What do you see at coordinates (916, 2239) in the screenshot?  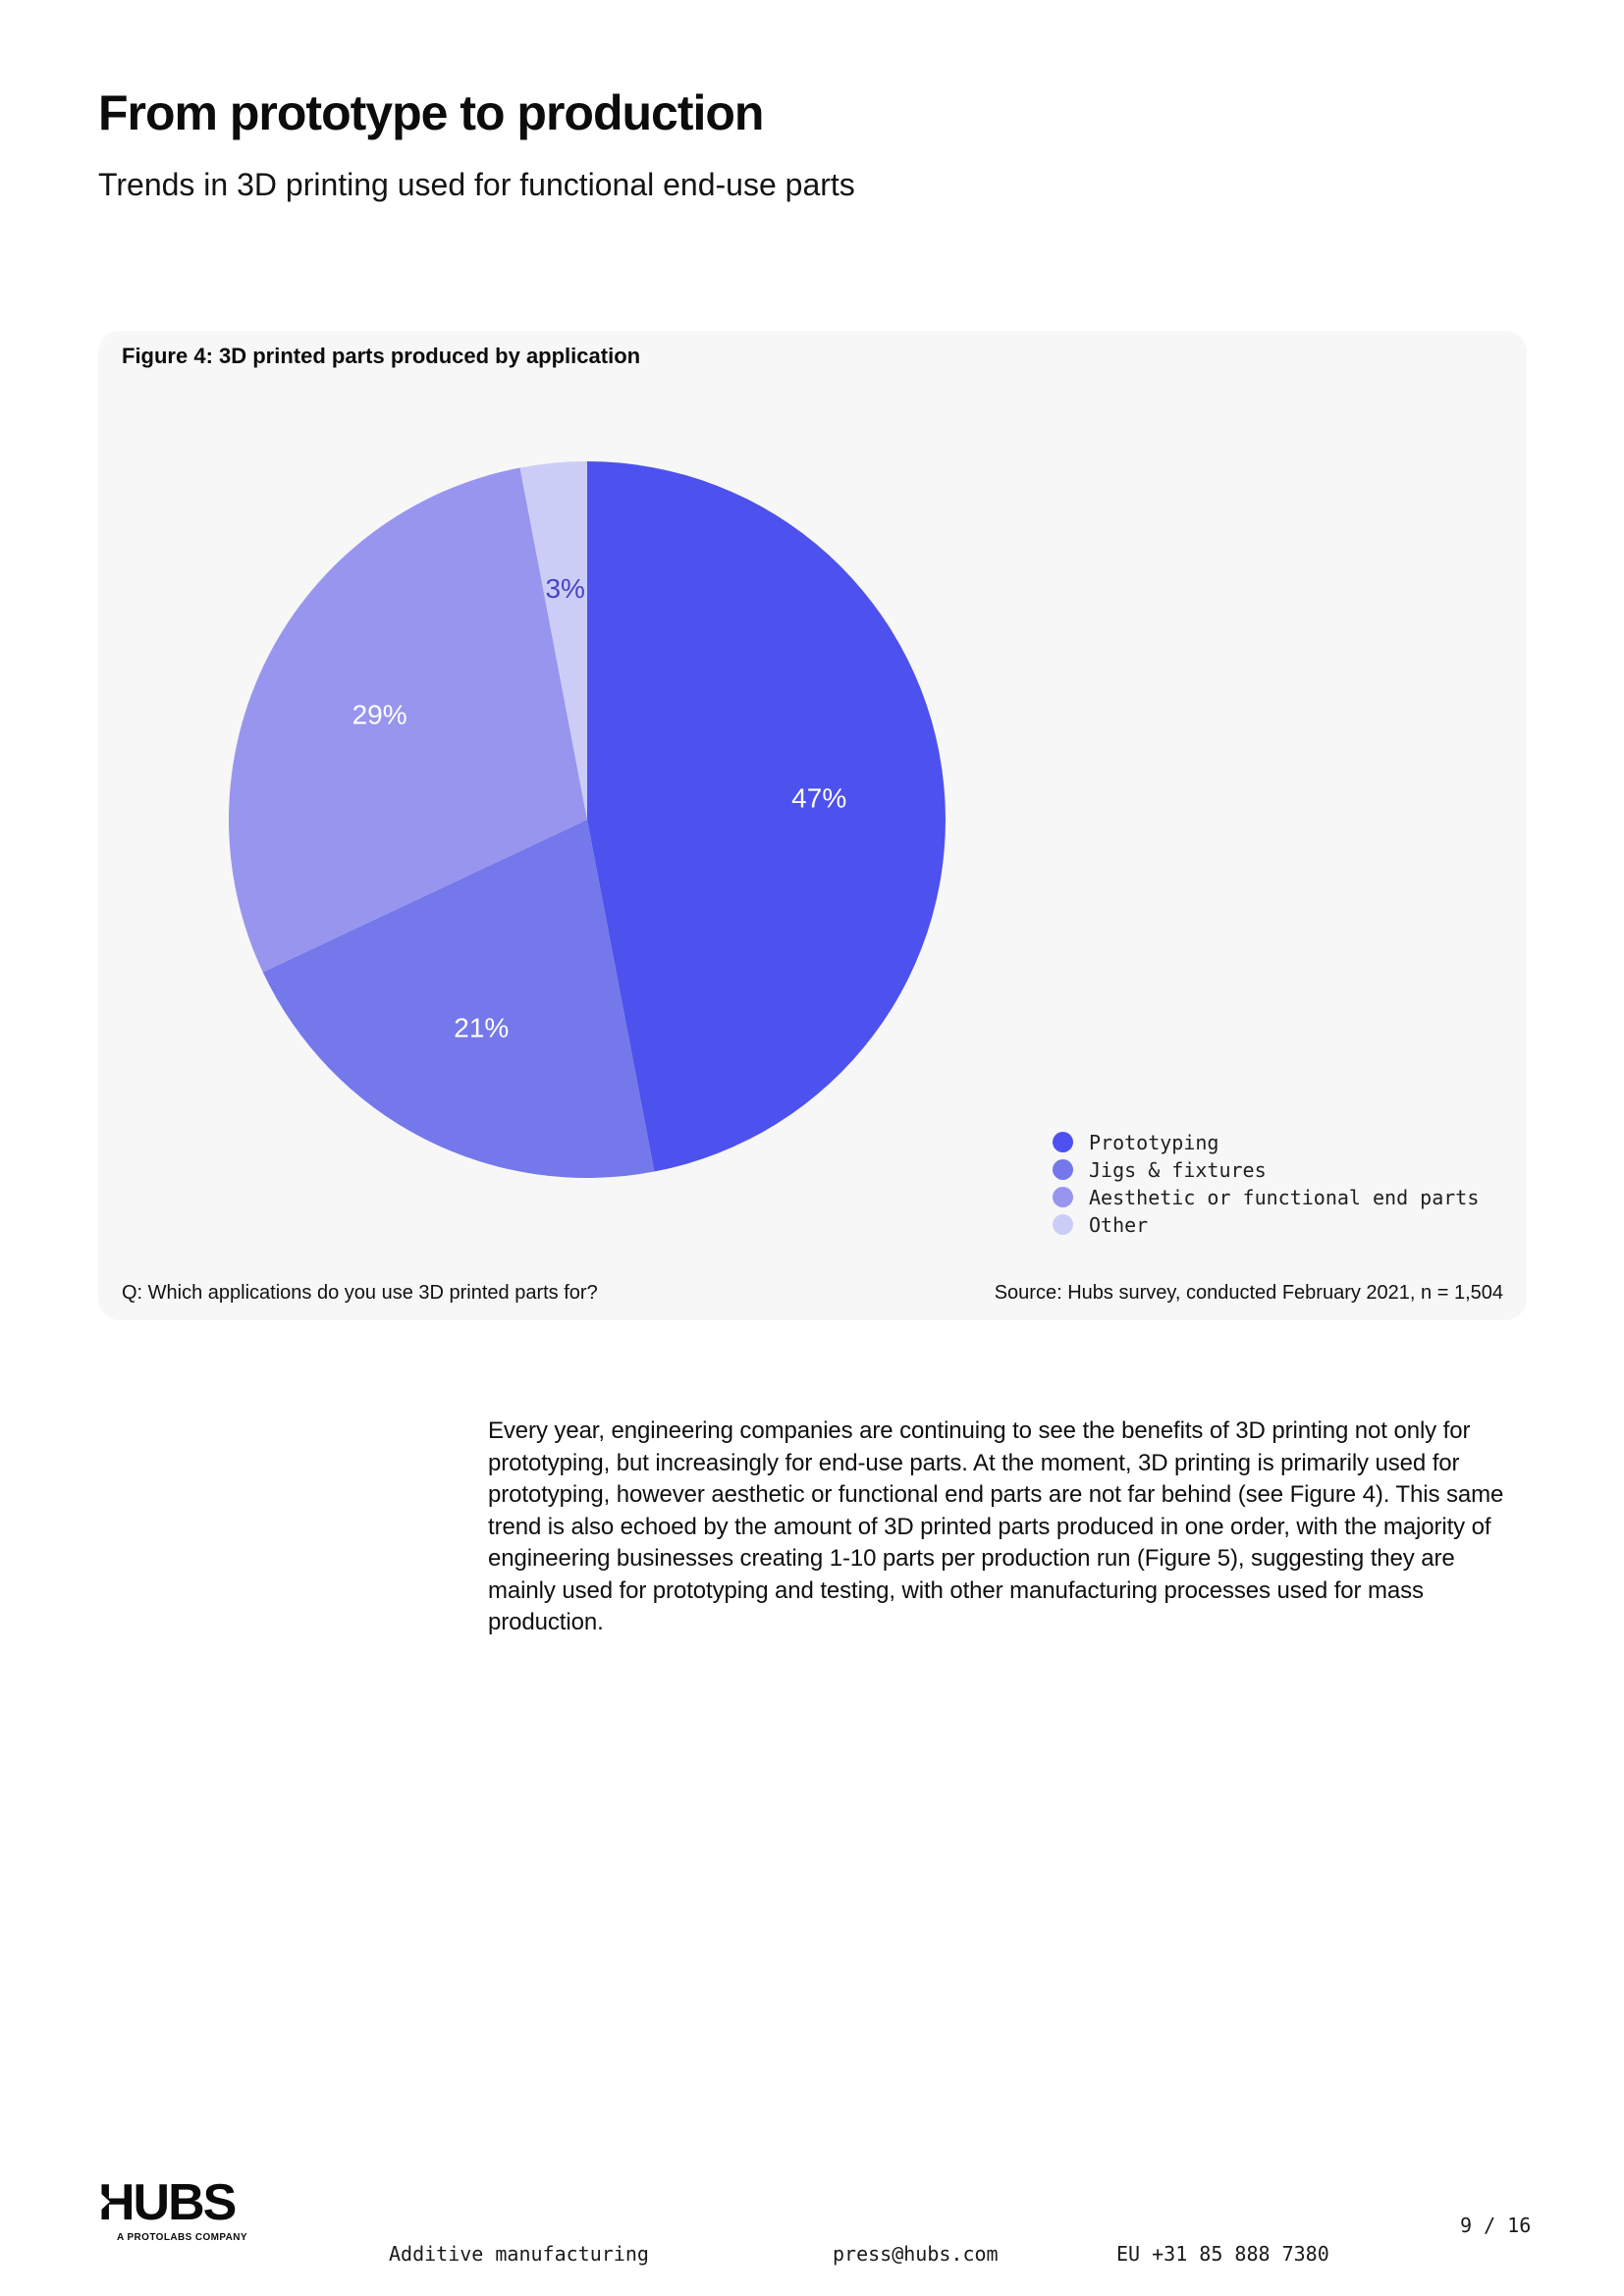 I see `footer-contact: press@hubs.com www.hubs.com` at bounding box center [916, 2239].